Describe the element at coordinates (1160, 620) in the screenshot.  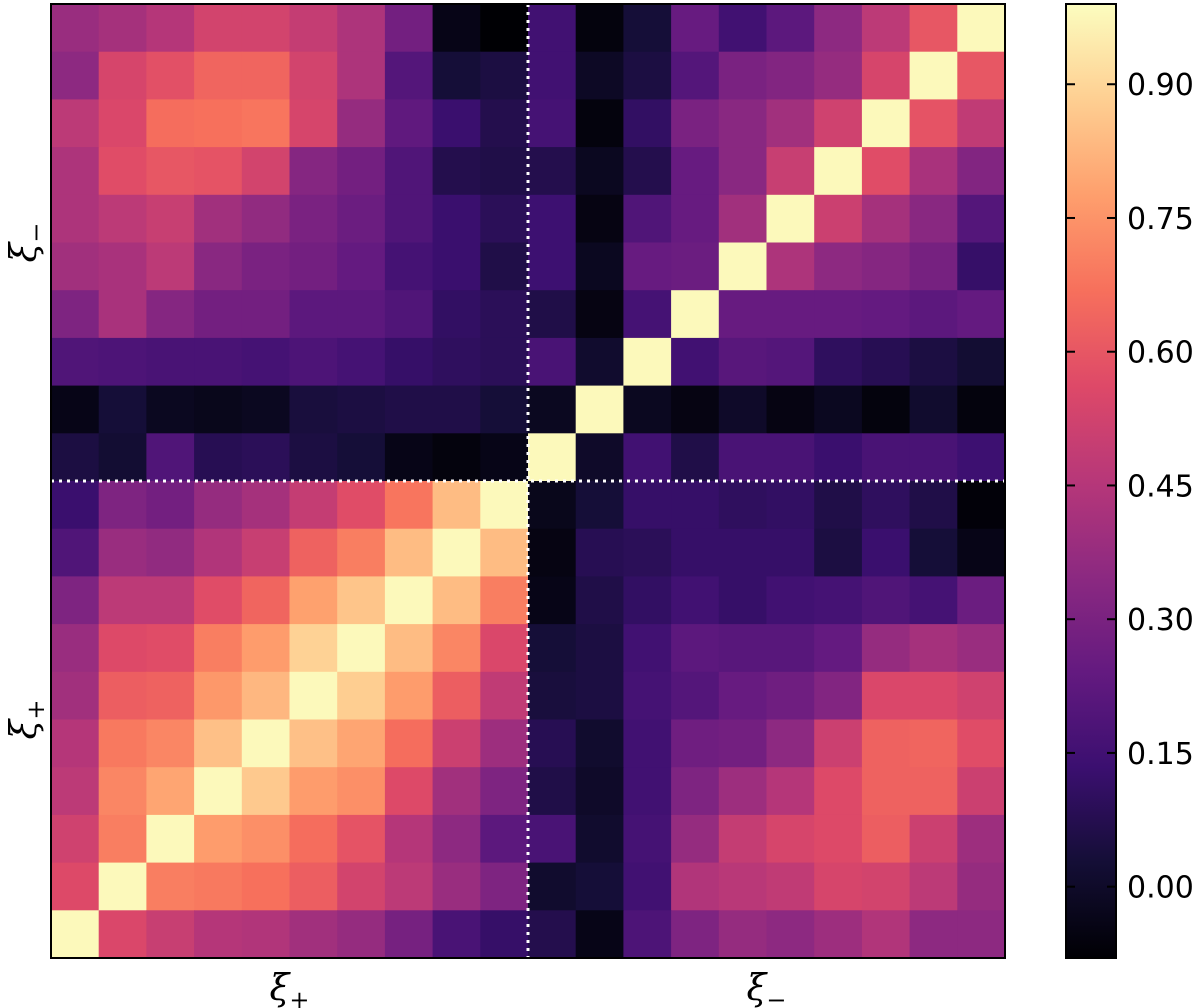
I see `colorbar-tick-label: 0.30` at that location.